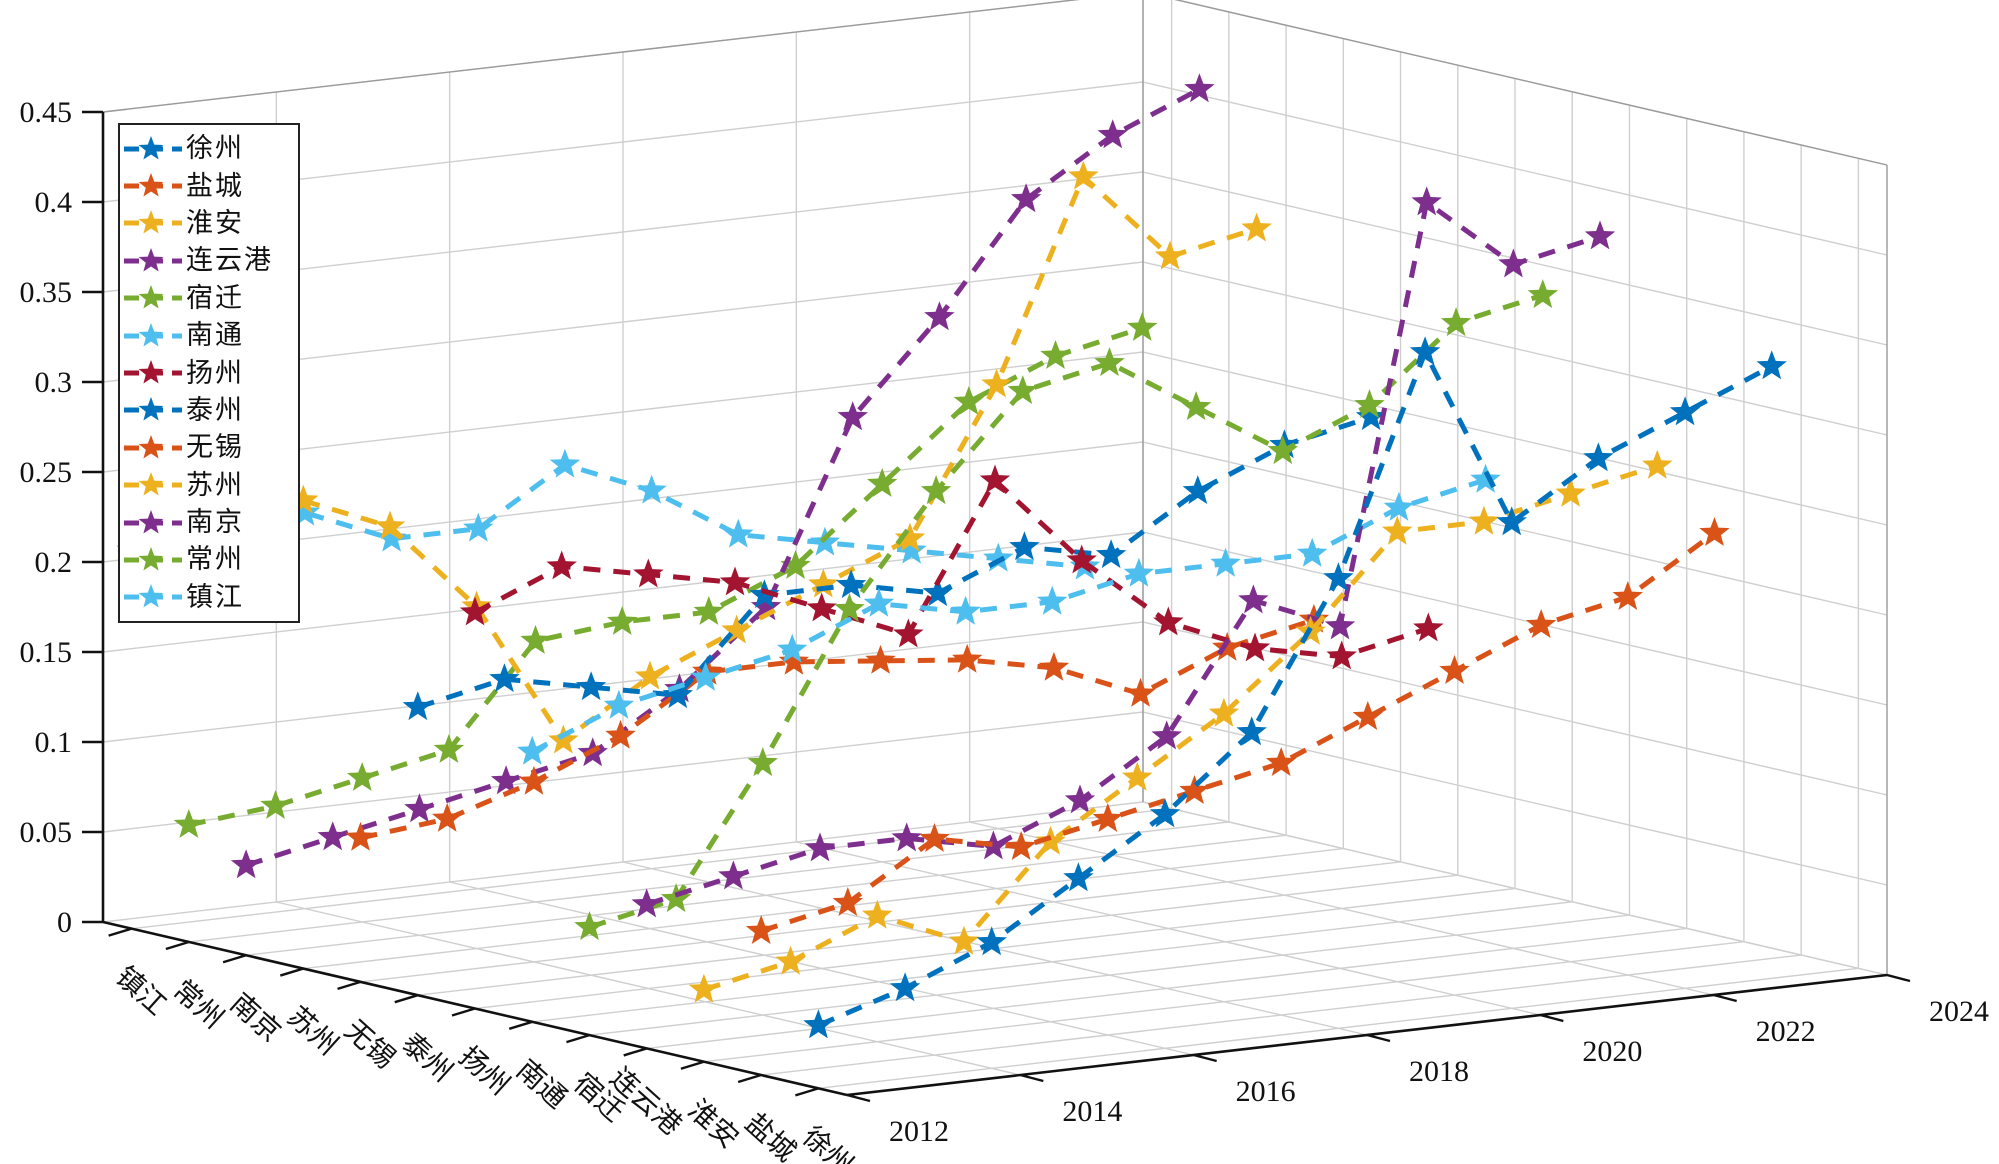 This screenshot has height=1164, width=1999. What do you see at coordinates (215, 484) in the screenshot?
I see `legend-label-suzhou: 苏州` at bounding box center [215, 484].